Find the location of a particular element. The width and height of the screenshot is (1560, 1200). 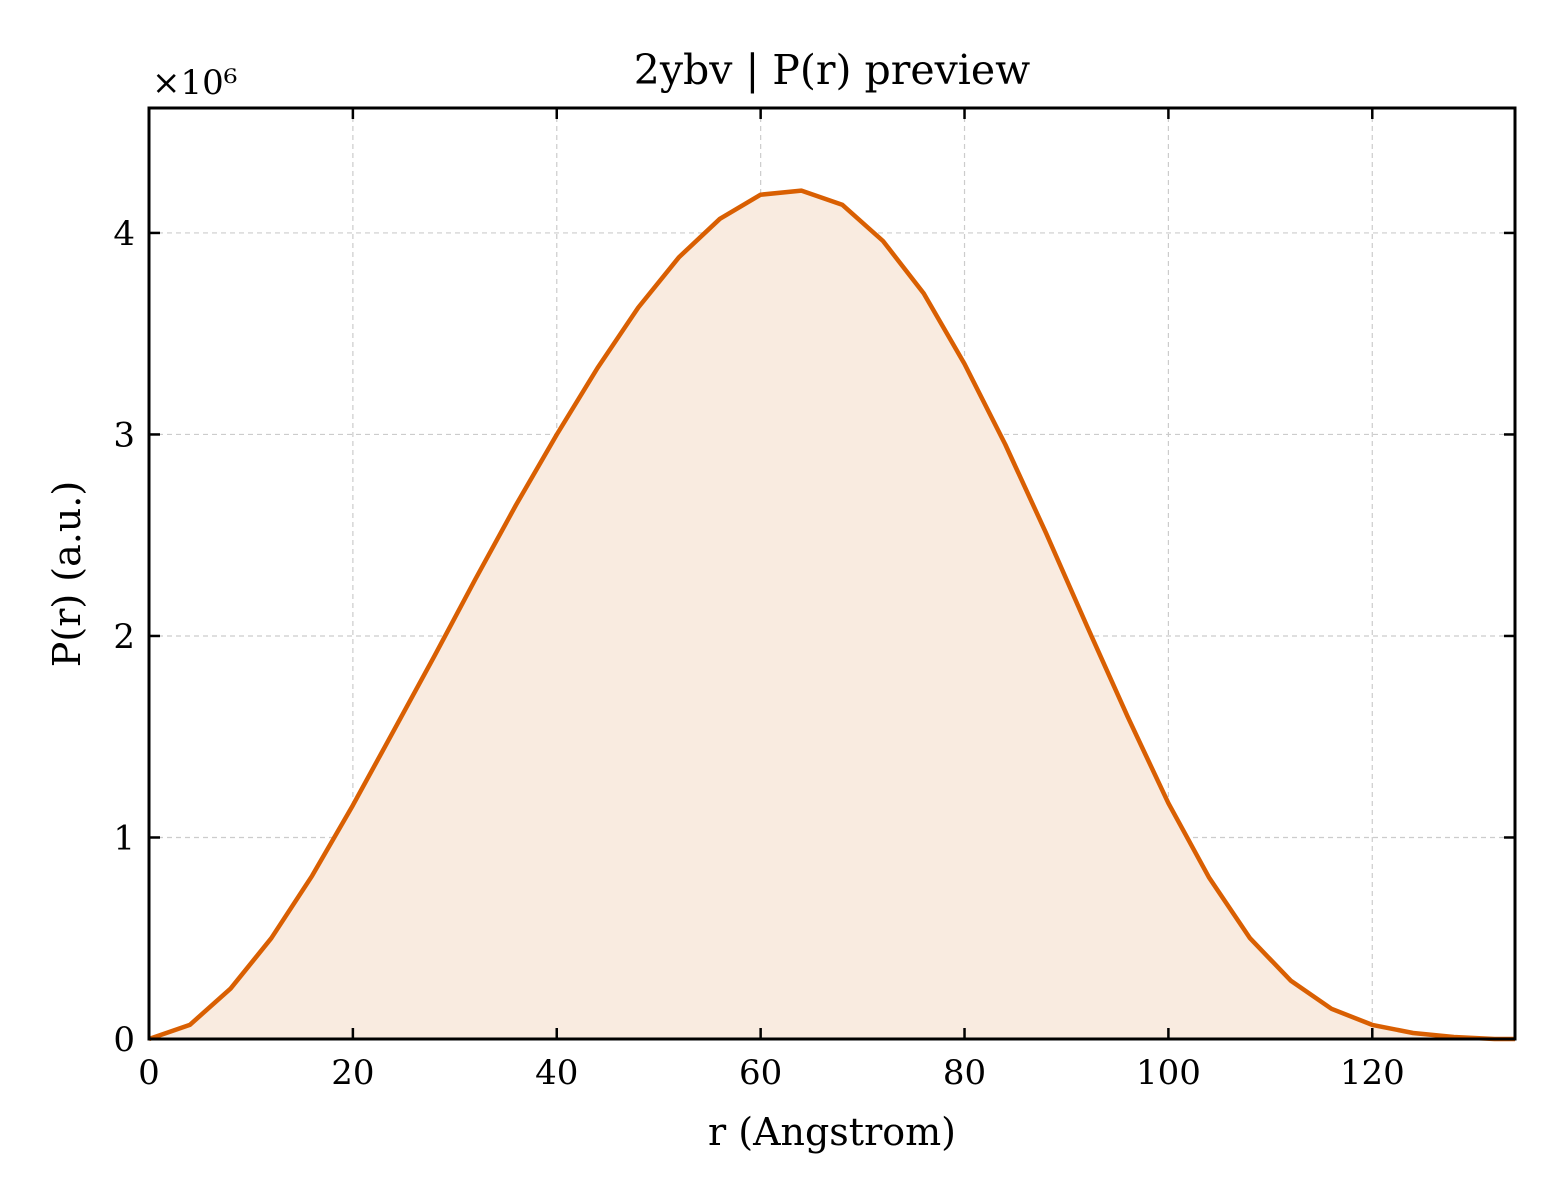

y-tick-label: 1 is located at coordinates (124, 838).